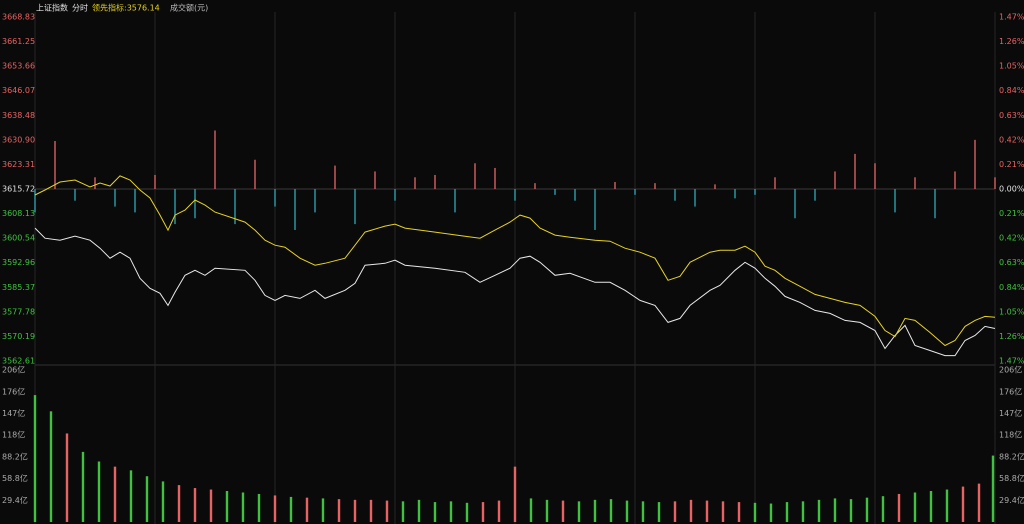 Image resolution: width=1024 pixels, height=524 pixels. Describe the element at coordinates (18, 287) in the screenshot. I see `y-tick-label: 3585.37` at that location.